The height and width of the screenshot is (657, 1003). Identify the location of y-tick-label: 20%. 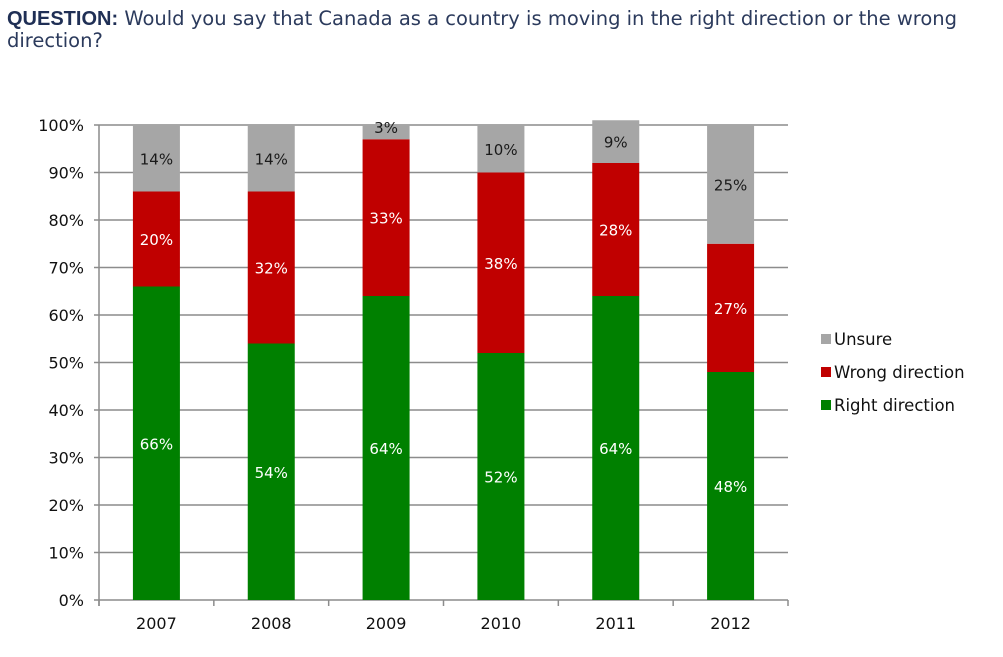
(66, 505).